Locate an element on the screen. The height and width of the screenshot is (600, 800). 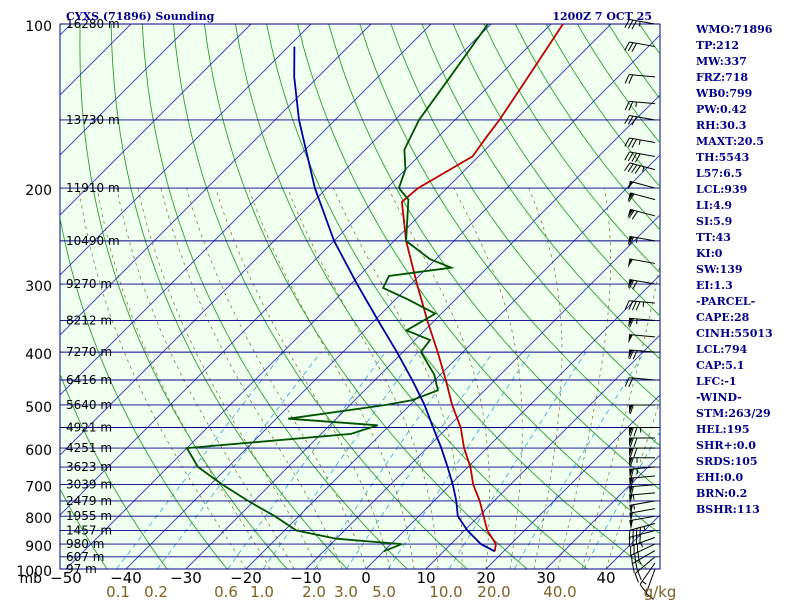
moist-adiabat is located at coordinates (620, 415).